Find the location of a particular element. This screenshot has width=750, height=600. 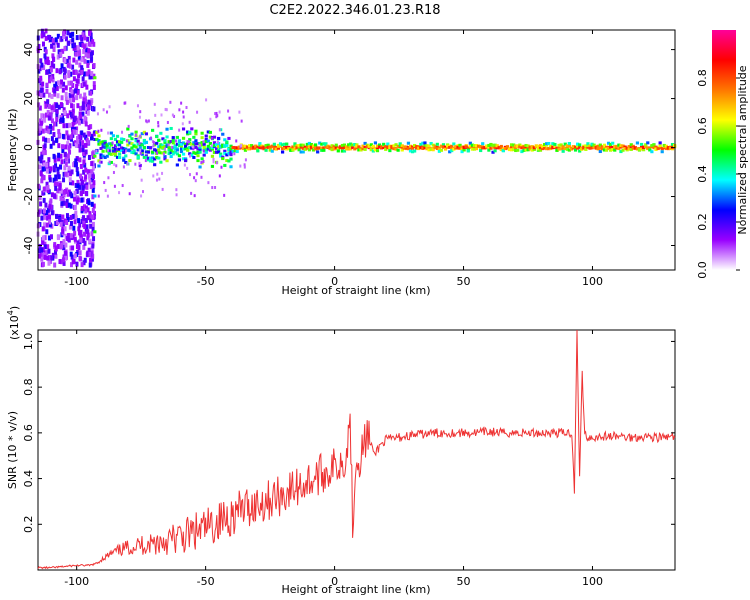

x-tick-label: 0 is located at coordinates (334, 581).